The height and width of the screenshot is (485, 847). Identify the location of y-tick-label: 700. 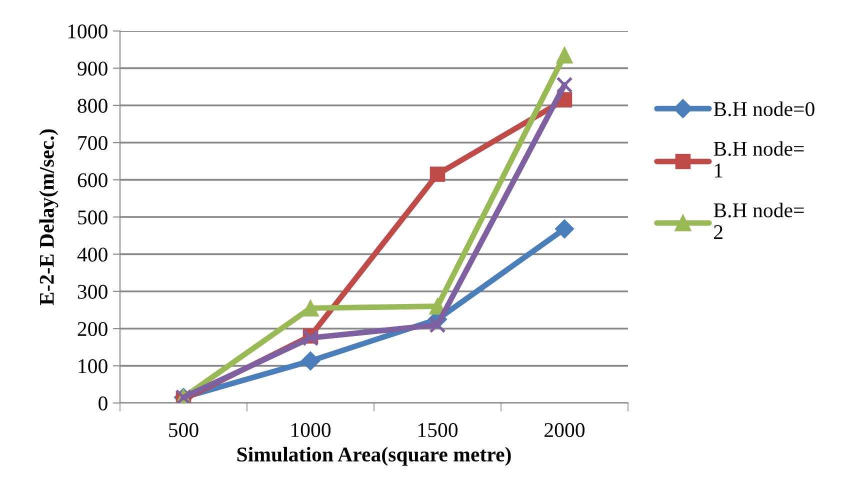
(93, 143).